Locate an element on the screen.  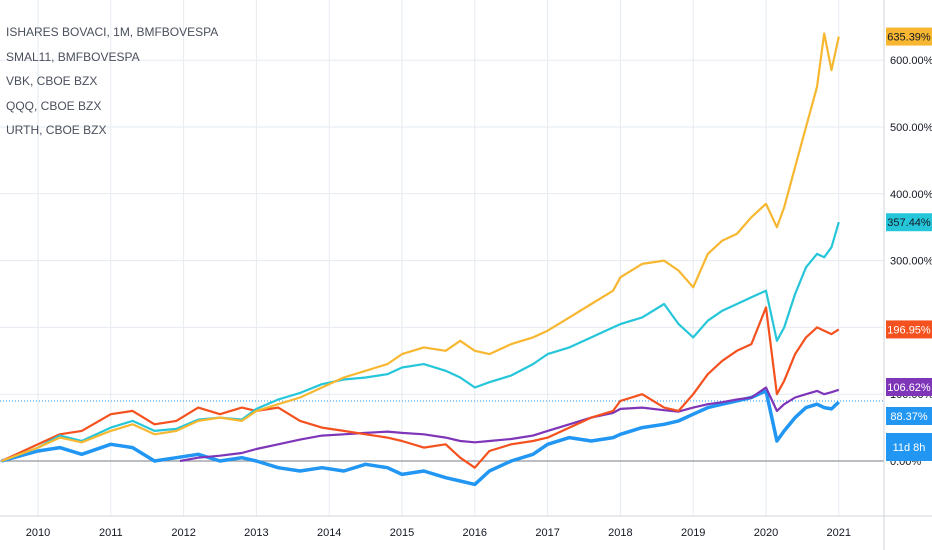
x-tick-label: 2016 is located at coordinates (475, 533).